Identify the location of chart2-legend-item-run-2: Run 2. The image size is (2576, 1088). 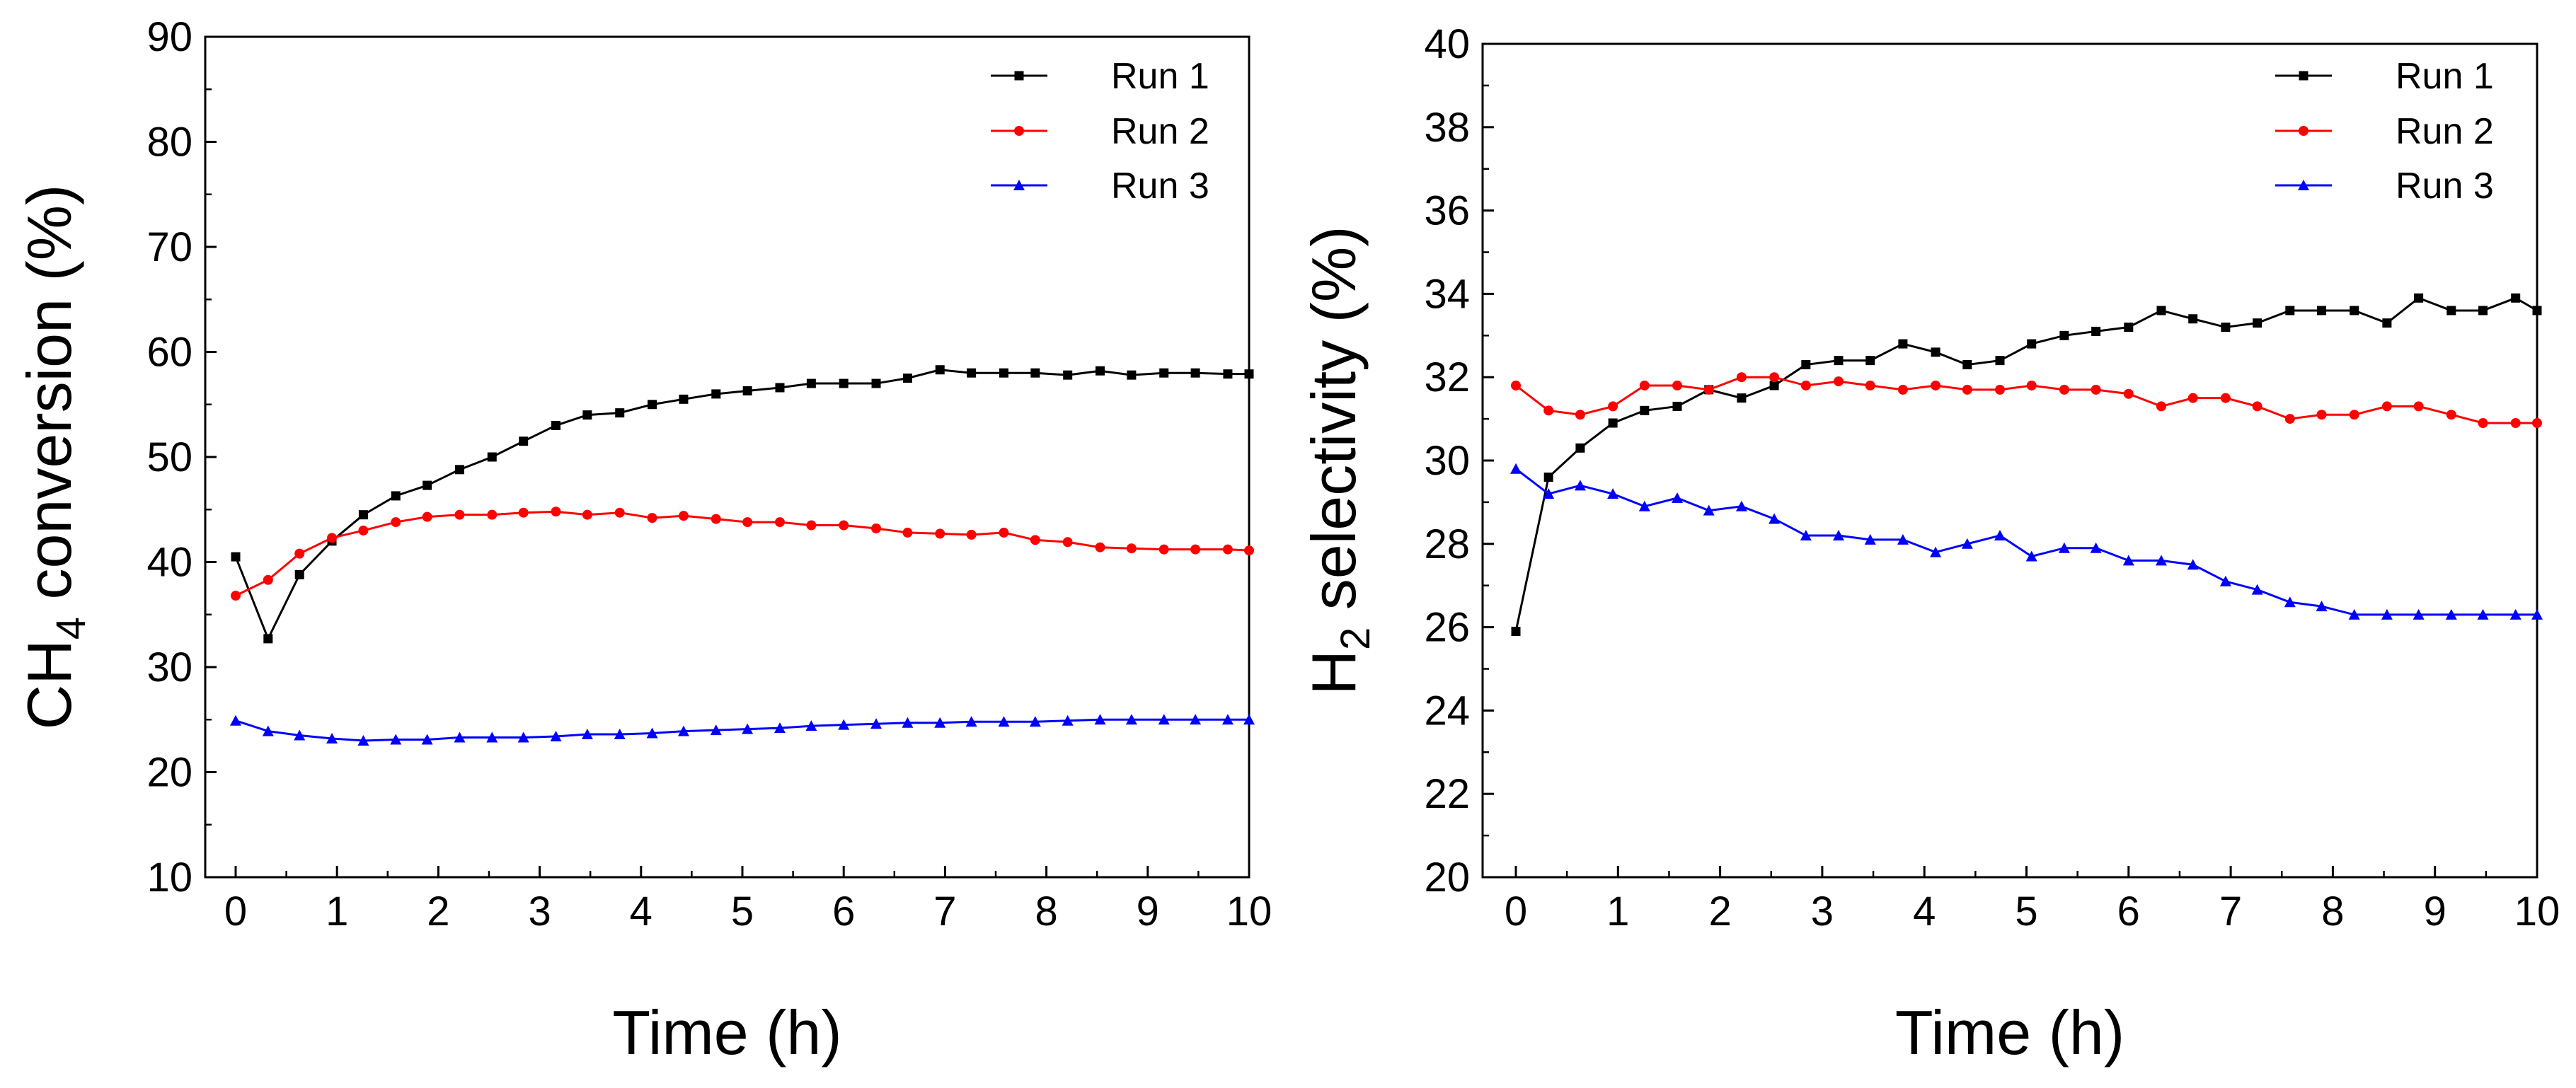
(2384, 131).